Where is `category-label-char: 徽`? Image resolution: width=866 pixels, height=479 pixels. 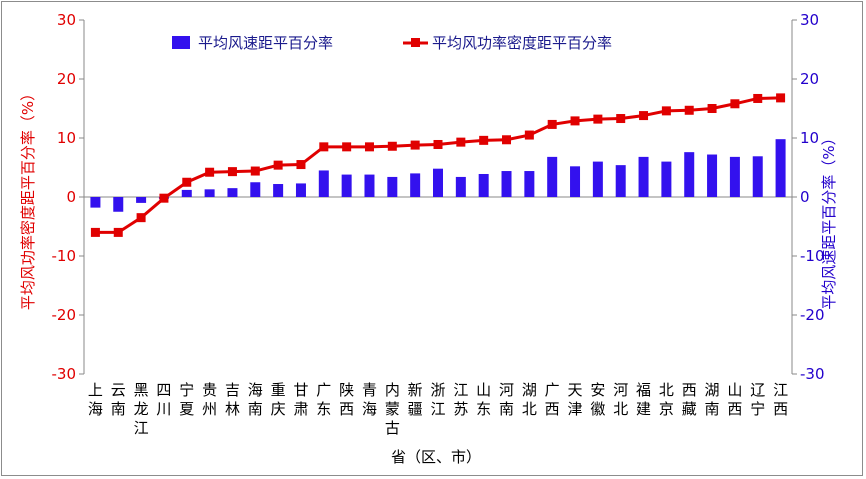
category-label-char: 徽 is located at coordinates (597, 409).